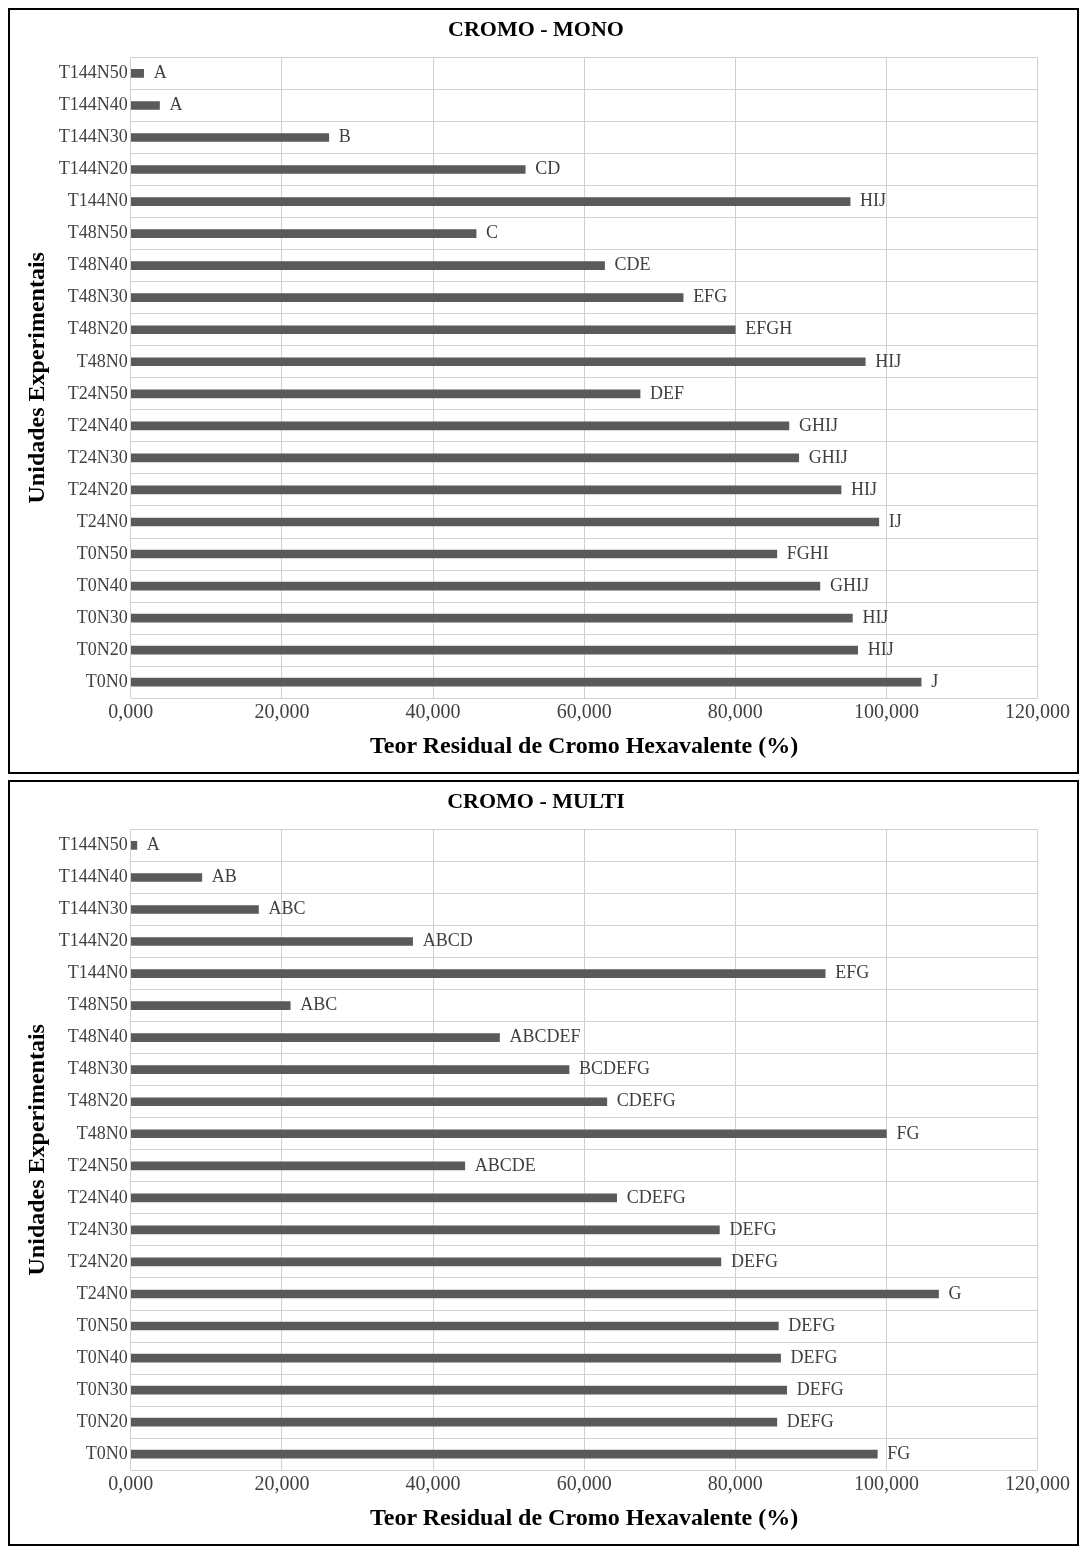  I want to click on x-tick-label: 60,000, so click(584, 1483).